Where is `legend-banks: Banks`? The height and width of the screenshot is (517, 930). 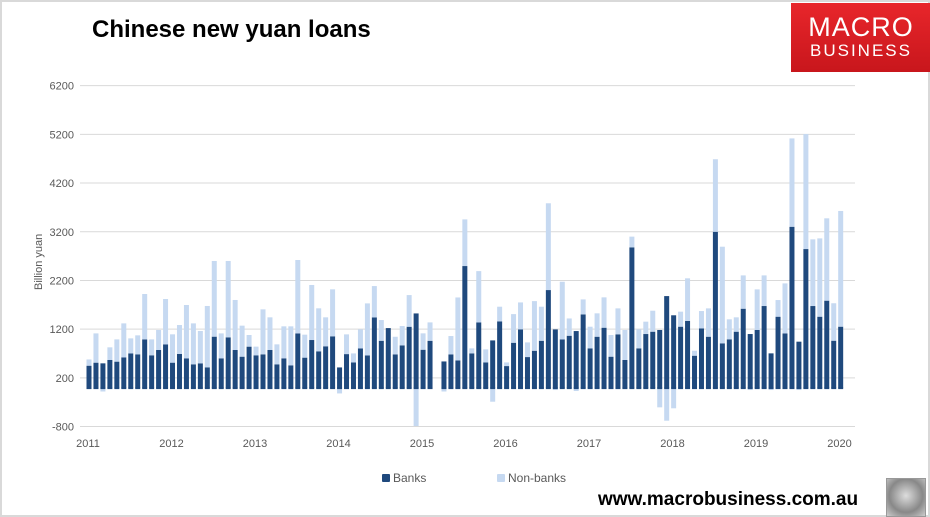
legend-banks: Banks is located at coordinates (404, 478).